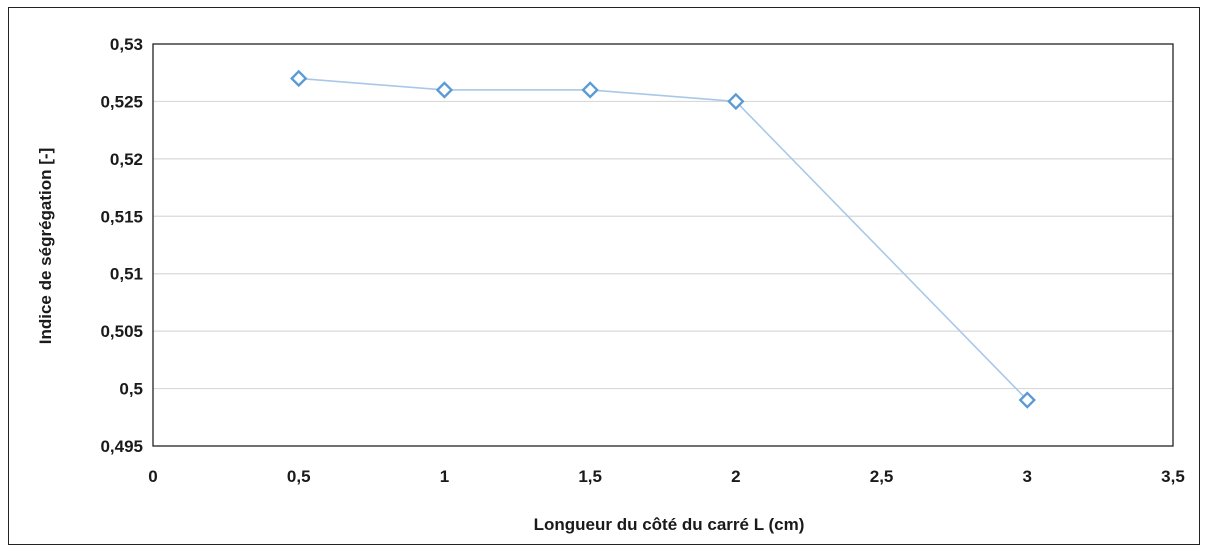 The width and height of the screenshot is (1210, 553). Describe the element at coordinates (121, 446) in the screenshot. I see `y-tick-label-0: 0,495` at that location.